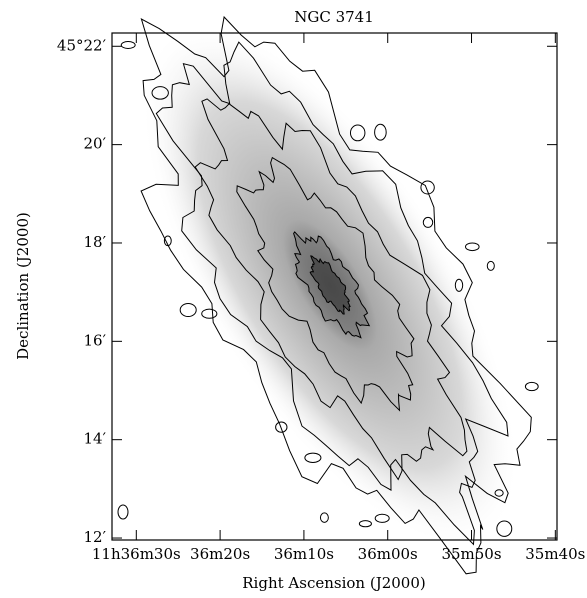 Image resolution: width=587 pixels, height=598 pixels. I want to click on y-tick-label: 12′, so click(95, 537).